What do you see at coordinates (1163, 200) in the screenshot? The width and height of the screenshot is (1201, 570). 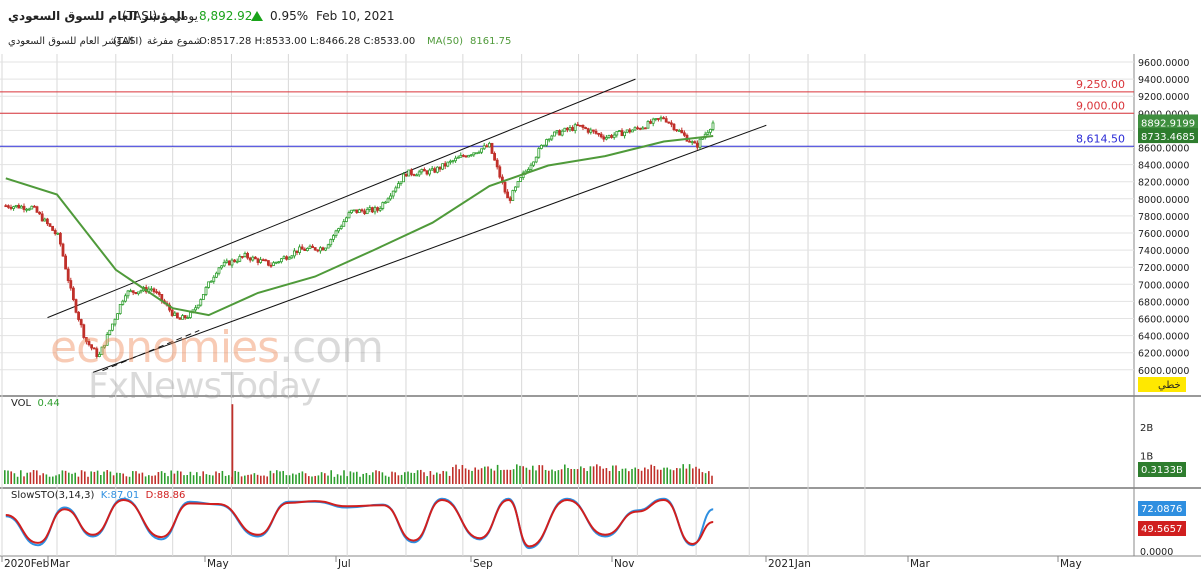 I see `y-tick-label: 8000.0000` at bounding box center [1163, 200].